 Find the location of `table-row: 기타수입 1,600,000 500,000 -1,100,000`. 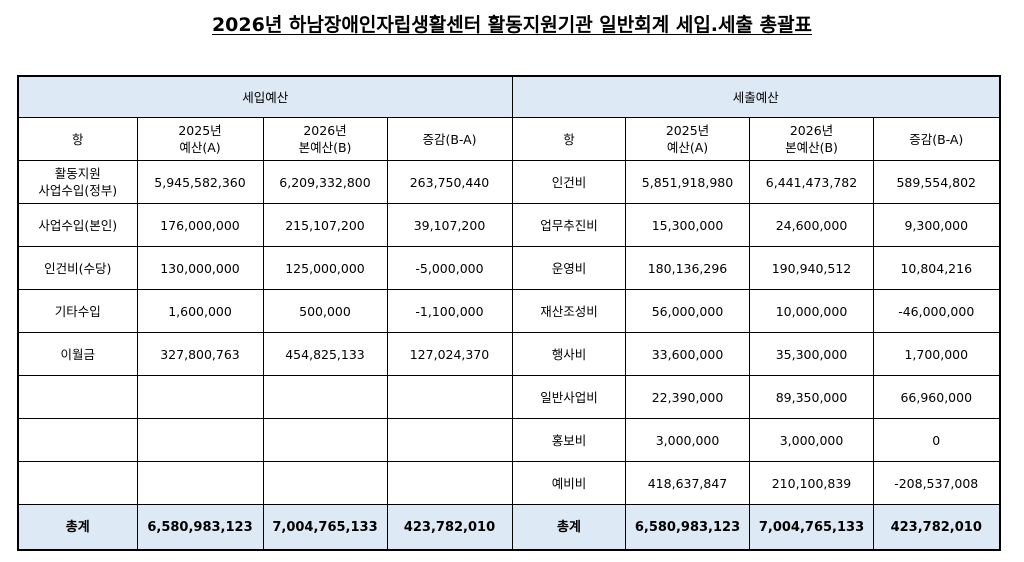

table-row: 기타수입 1,600,000 500,000 -1,100,000 is located at coordinates (265, 311).